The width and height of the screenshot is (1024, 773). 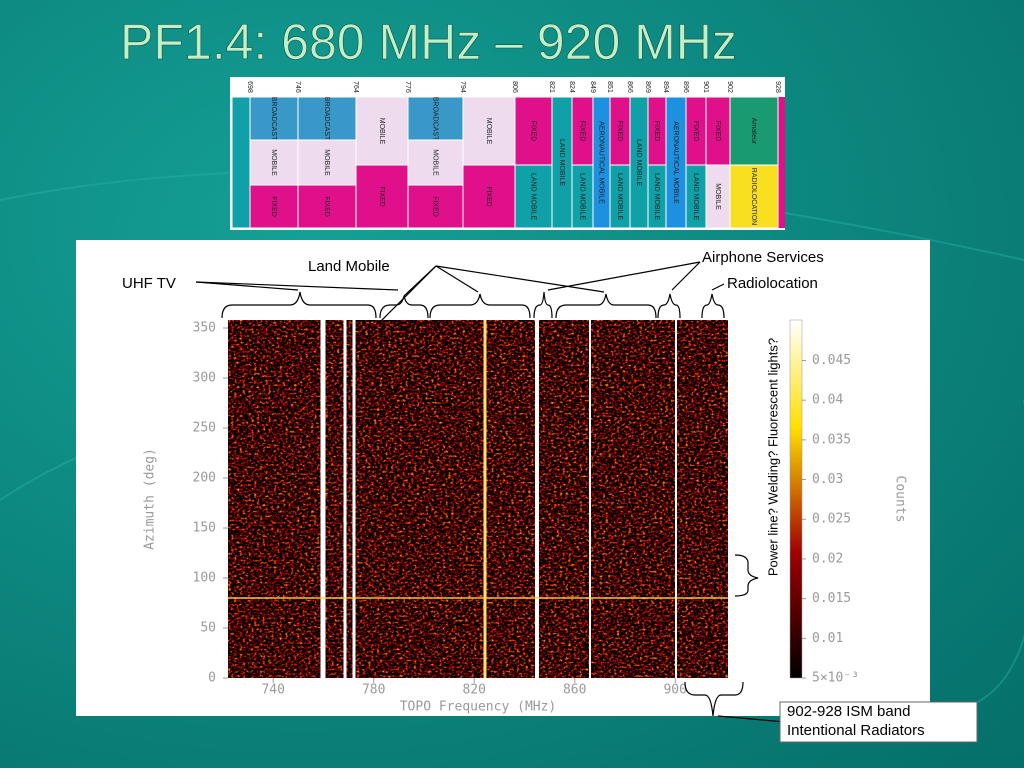 What do you see at coordinates (827, 400) in the screenshot?
I see `colorbar-tick-label: 0.04` at bounding box center [827, 400].